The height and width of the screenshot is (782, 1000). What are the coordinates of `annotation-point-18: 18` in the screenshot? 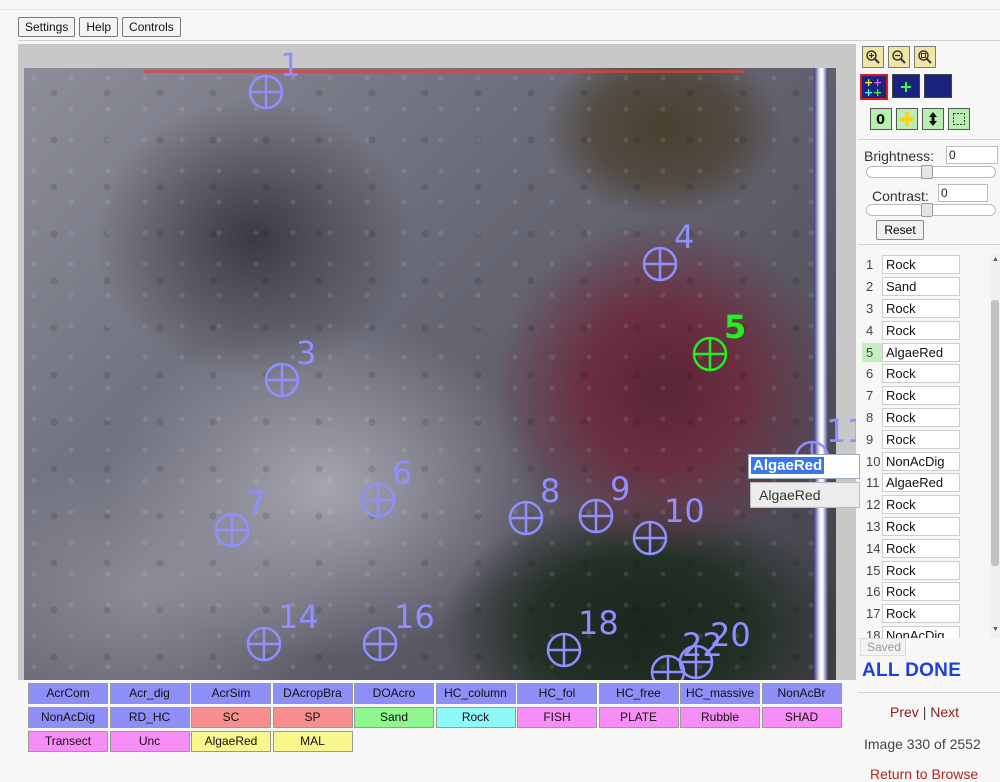 It's located at (582, 636).